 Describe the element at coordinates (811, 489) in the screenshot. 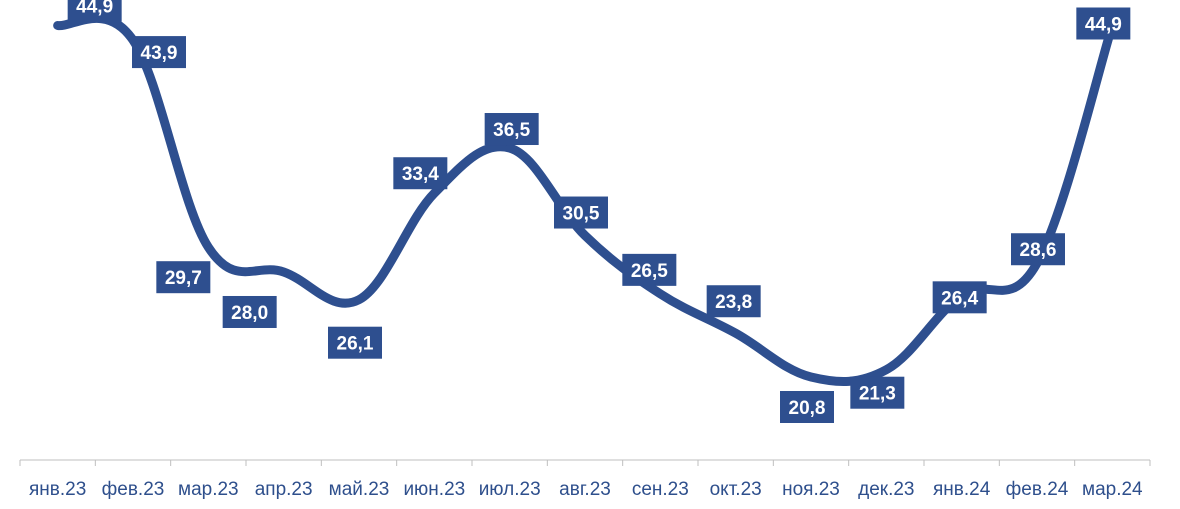

I see `x-tick-label: ноя.23` at that location.